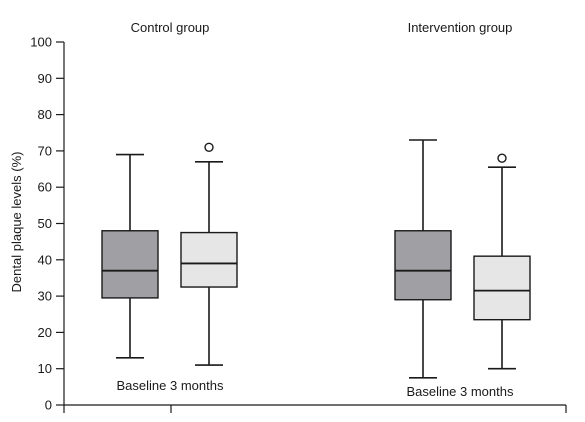  What do you see at coordinates (45, 296) in the screenshot?
I see `y-tick-label: 30` at bounding box center [45, 296].